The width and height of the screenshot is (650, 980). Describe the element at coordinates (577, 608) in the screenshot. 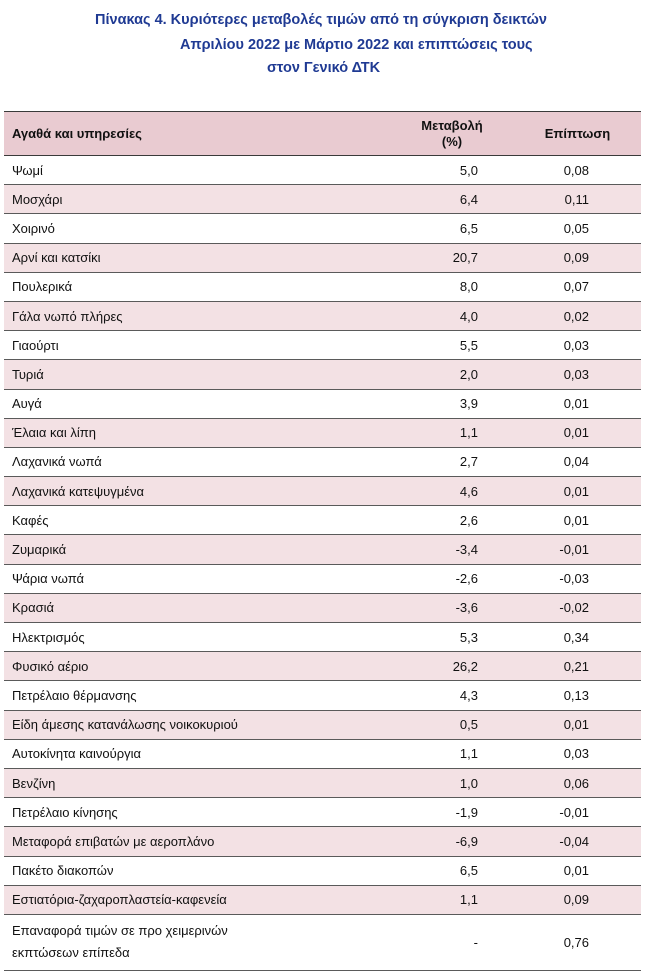

I see `row-impact: -0,02` at that location.